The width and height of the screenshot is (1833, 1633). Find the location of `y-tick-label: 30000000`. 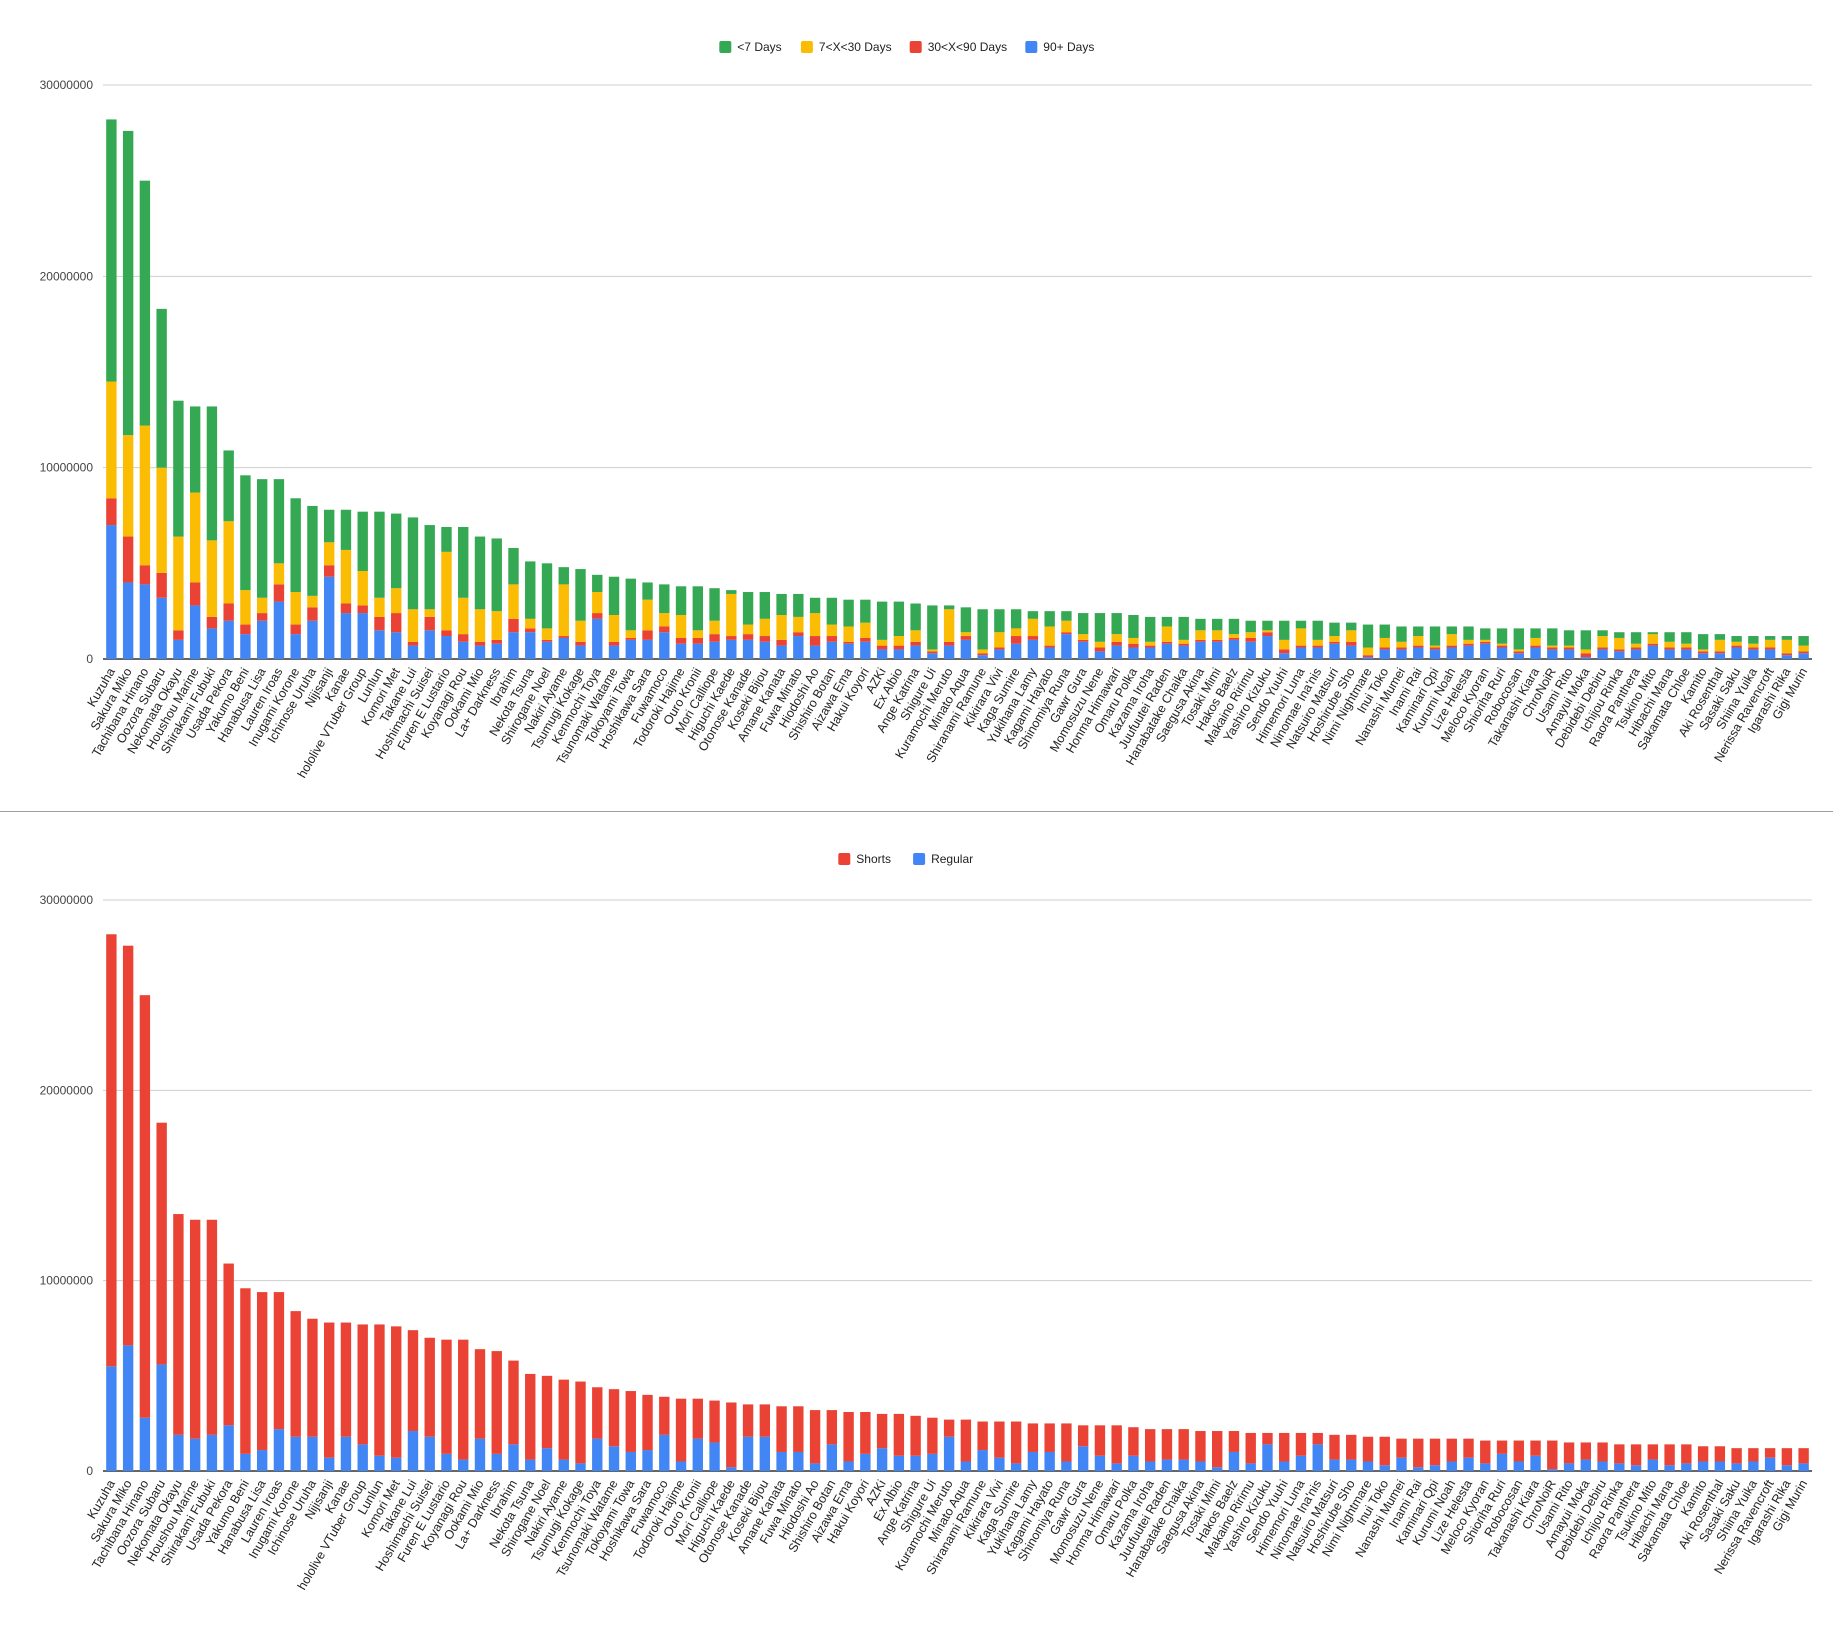

y-tick-label: 30000000 is located at coordinates (67, 900).